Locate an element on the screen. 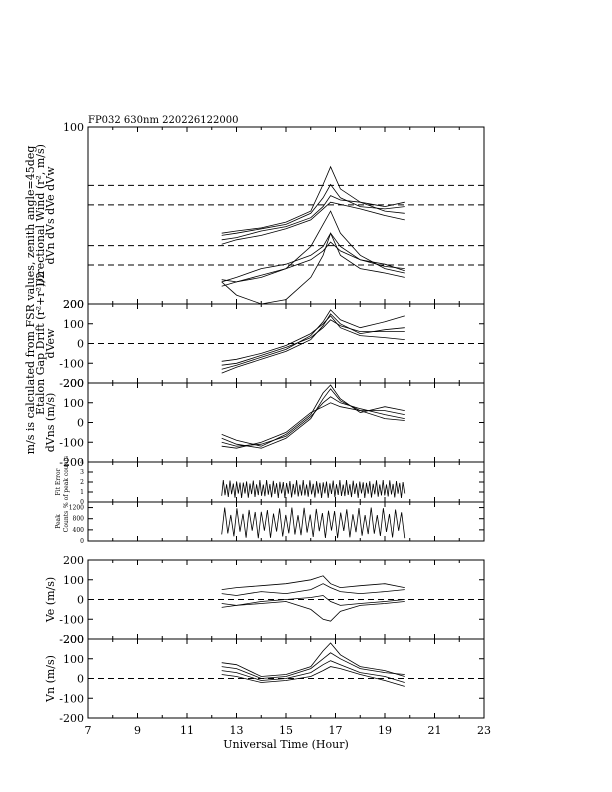 This screenshot has height=792, width=612. y-axis-label: Vn (m/s) is located at coordinates (50, 679).